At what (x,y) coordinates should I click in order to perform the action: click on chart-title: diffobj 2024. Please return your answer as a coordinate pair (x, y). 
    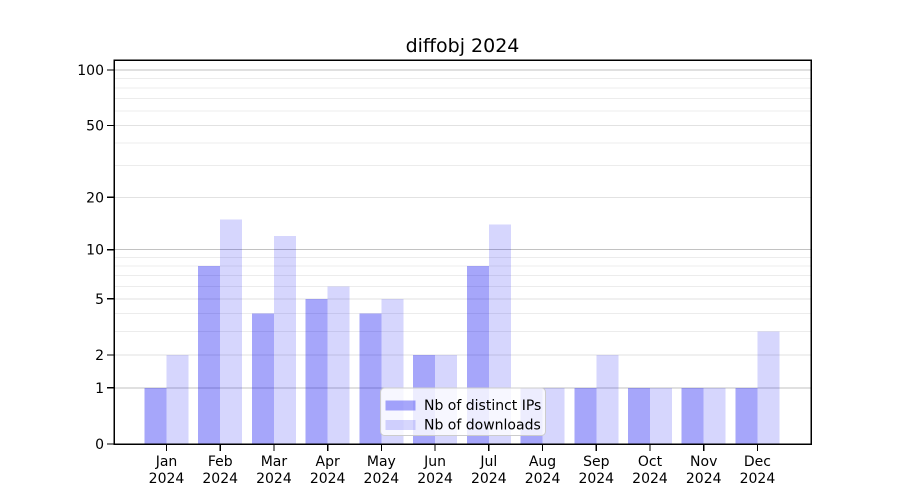
    Looking at the image, I should click on (463, 46).